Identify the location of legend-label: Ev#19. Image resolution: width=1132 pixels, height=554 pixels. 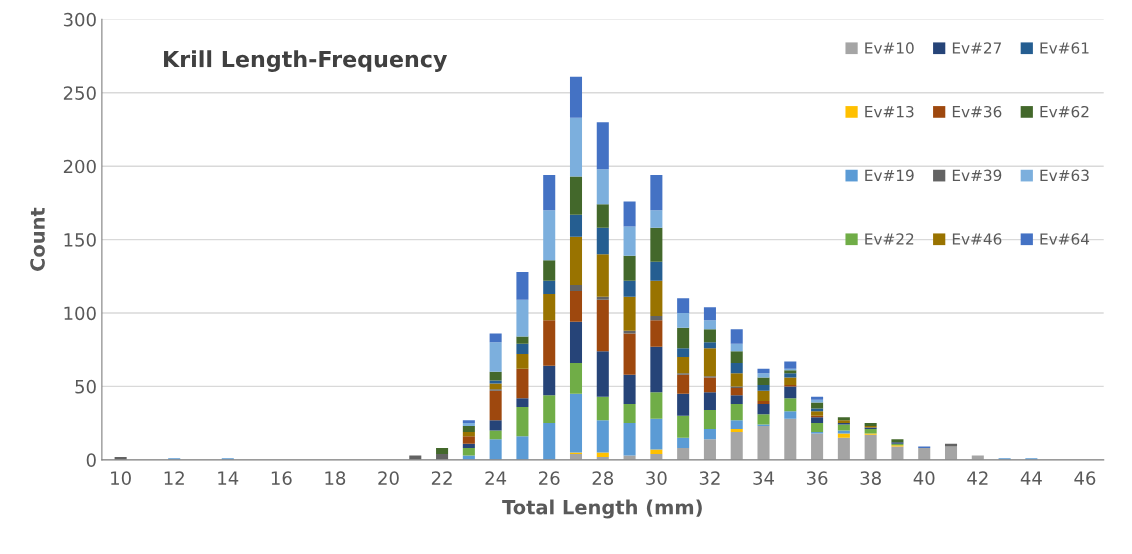
(889, 175).